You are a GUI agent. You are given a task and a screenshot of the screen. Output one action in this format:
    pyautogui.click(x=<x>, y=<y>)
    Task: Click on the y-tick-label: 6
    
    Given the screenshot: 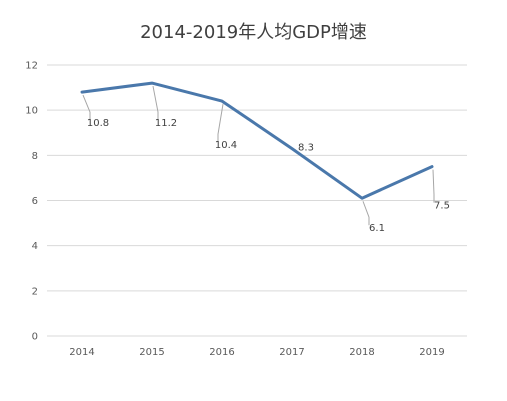 What is the action you would take?
    pyautogui.click(x=35, y=201)
    